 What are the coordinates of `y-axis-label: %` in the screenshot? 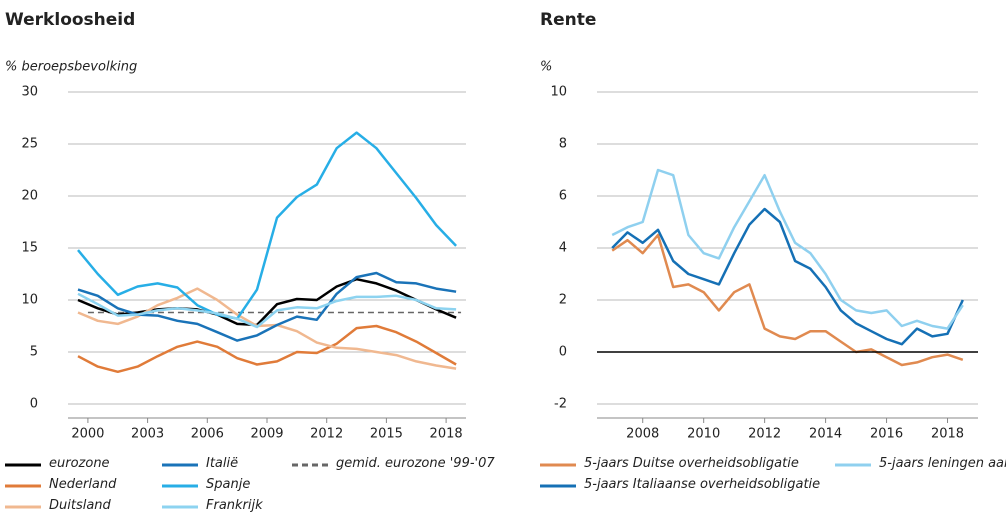 It's located at (546, 67).